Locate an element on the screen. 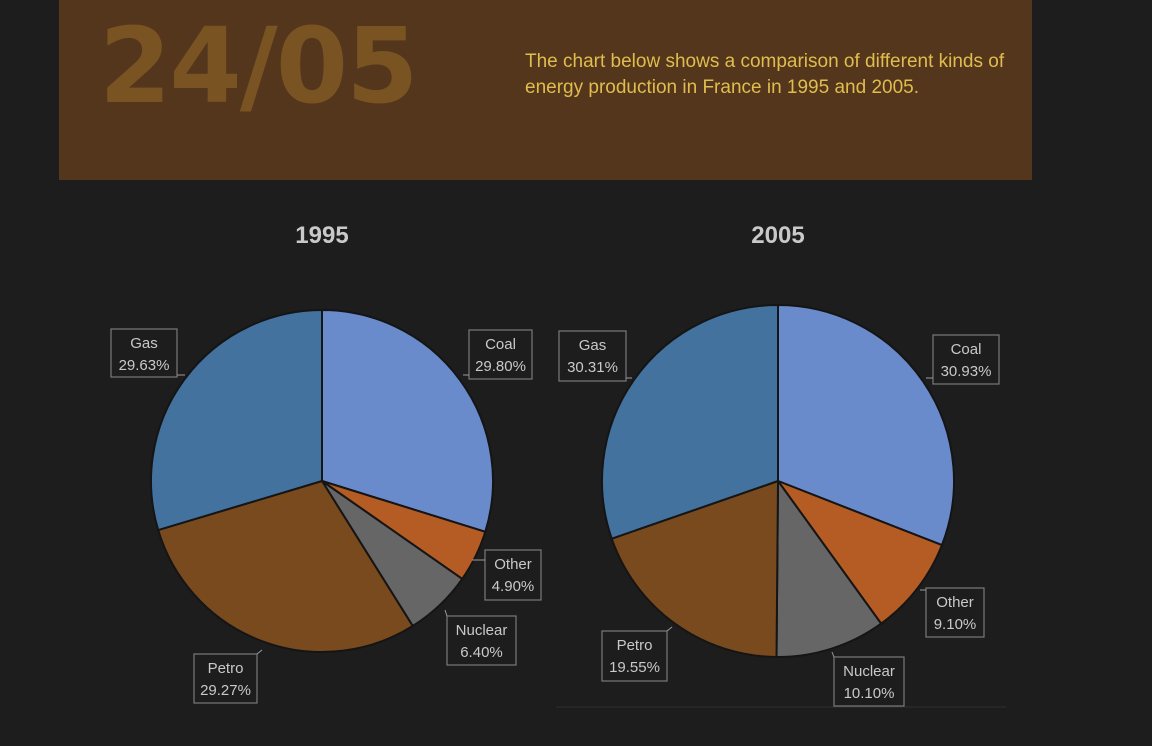 Image resolution: width=1152 pixels, height=746 pixels. data-label-other-1995: Other 4.90% is located at coordinates (507, 575).